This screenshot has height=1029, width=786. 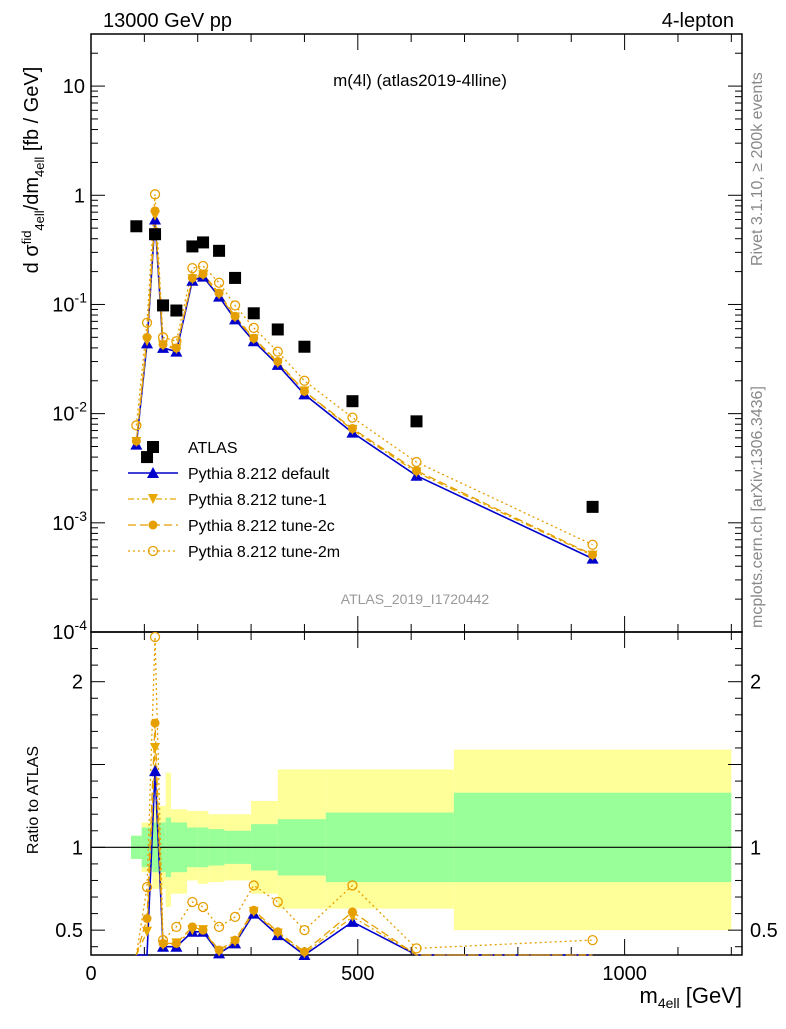 I want to click on y-tick-label: 10⁻¹, so click(x=69, y=302).